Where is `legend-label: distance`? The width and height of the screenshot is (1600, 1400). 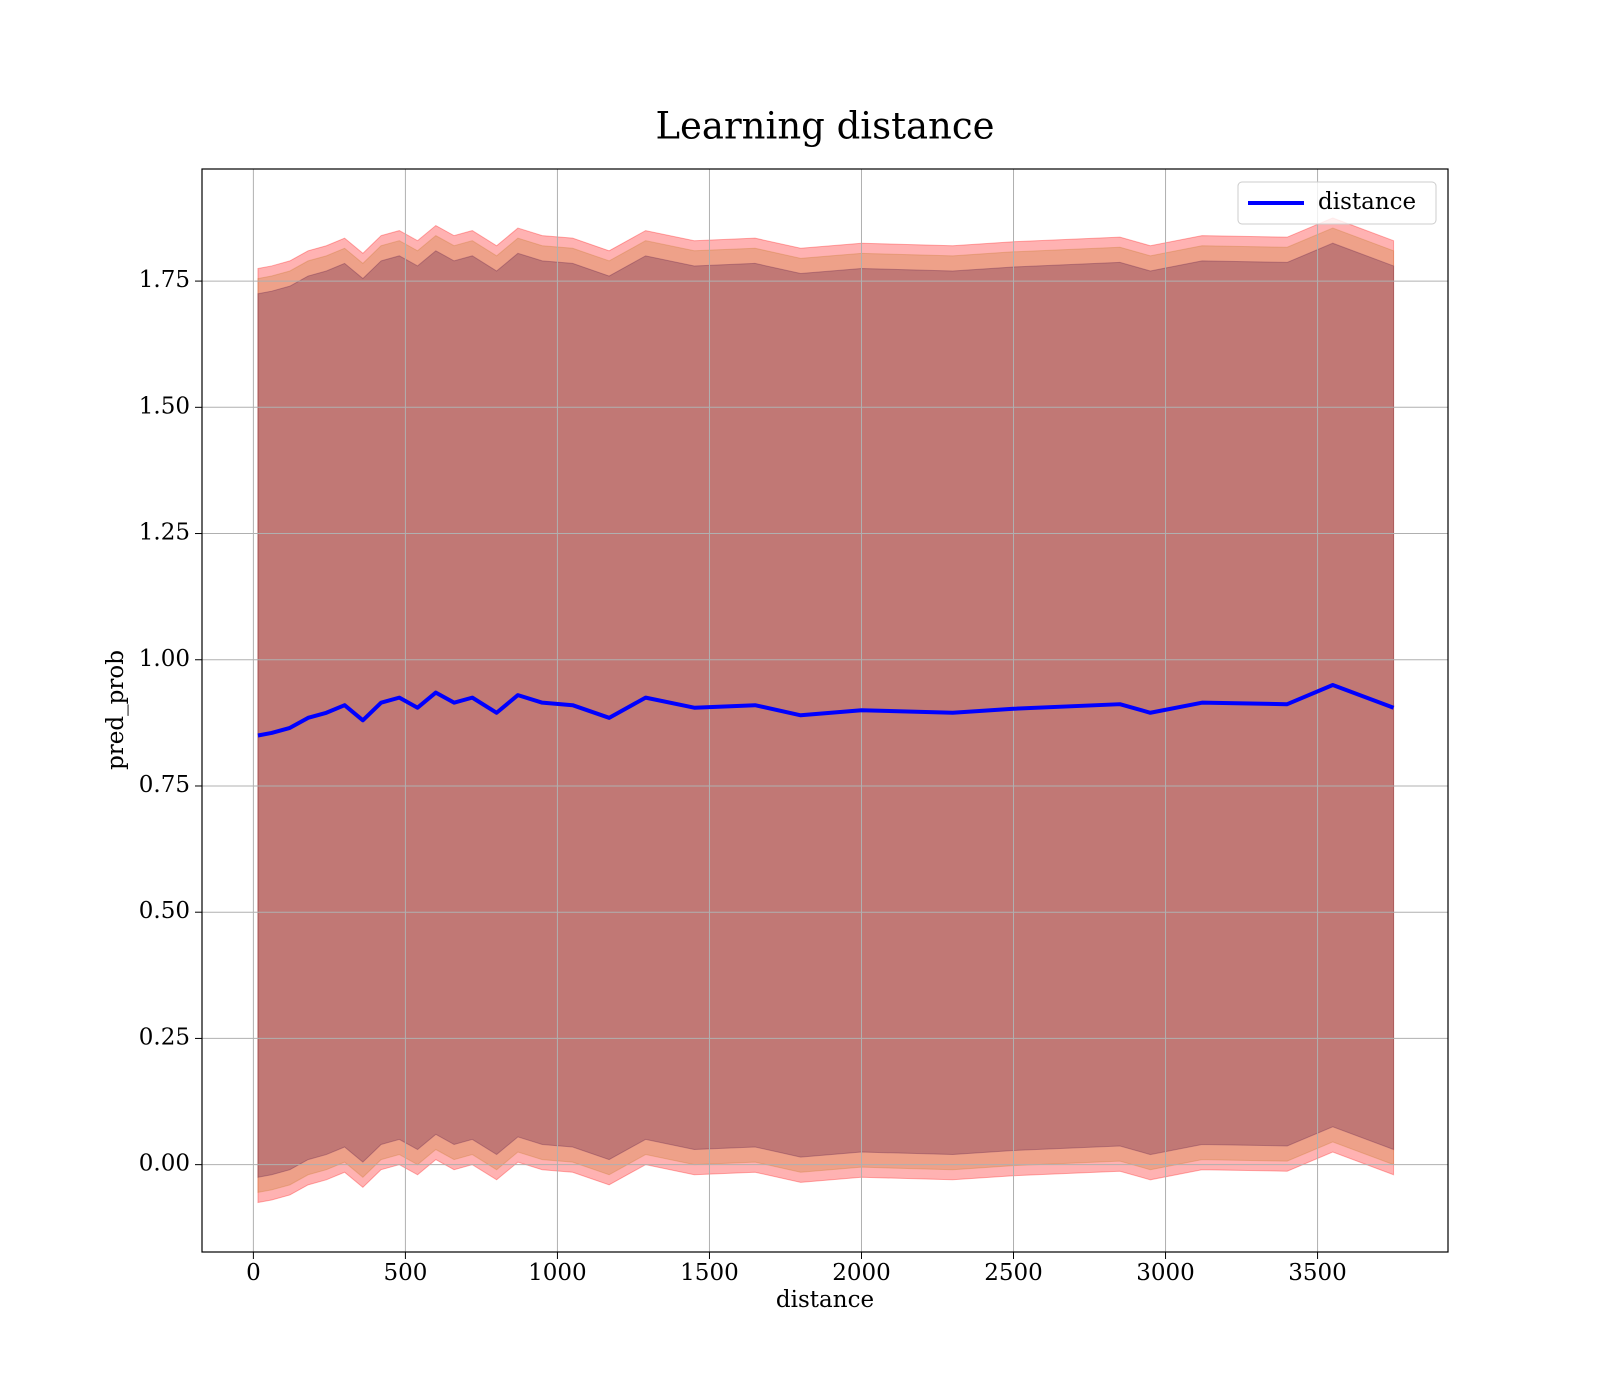
legend-label: distance is located at coordinates (1367, 202).